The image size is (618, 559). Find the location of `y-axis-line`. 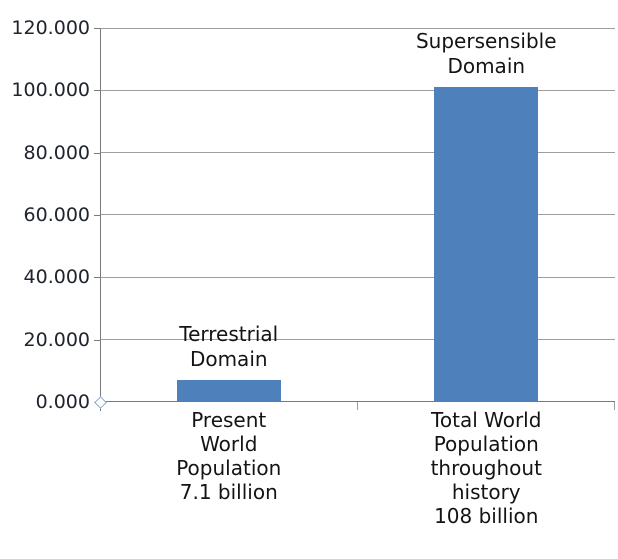

y-axis-line is located at coordinates (100, 219).